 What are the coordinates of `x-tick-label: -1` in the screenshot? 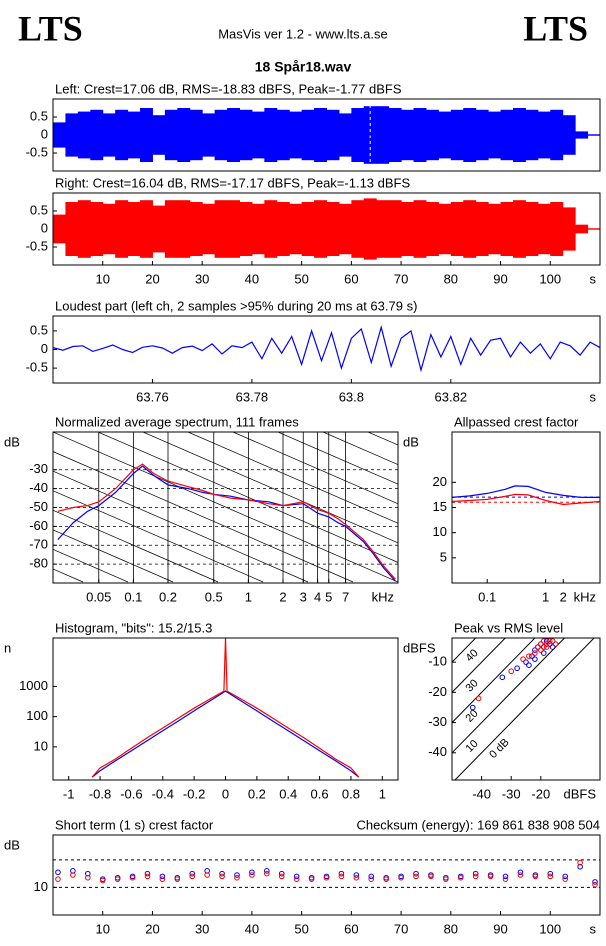 It's located at (69, 793).